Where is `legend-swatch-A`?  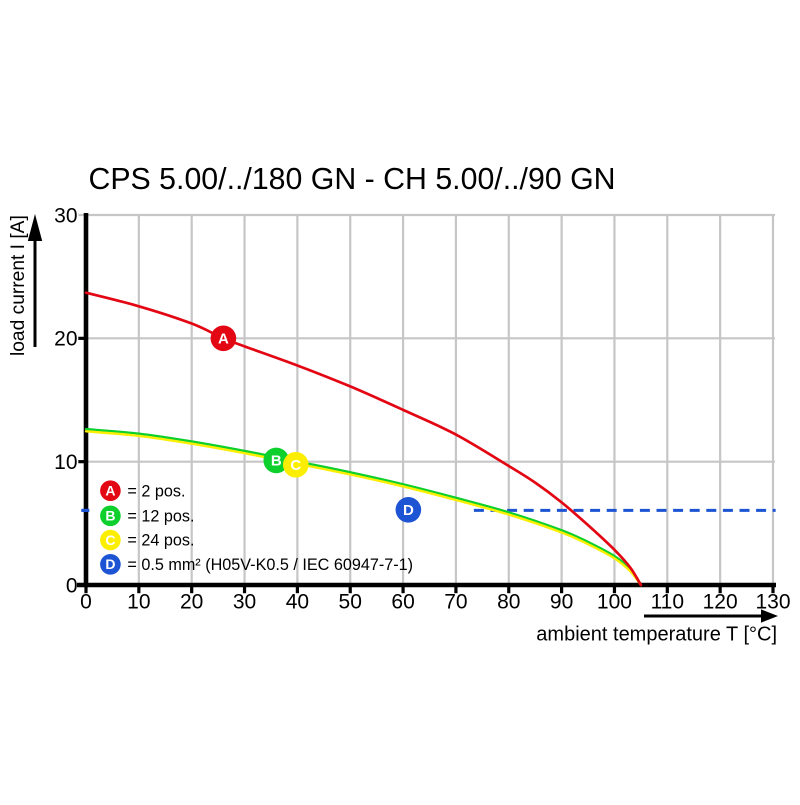
legend-swatch-A is located at coordinates (110, 491).